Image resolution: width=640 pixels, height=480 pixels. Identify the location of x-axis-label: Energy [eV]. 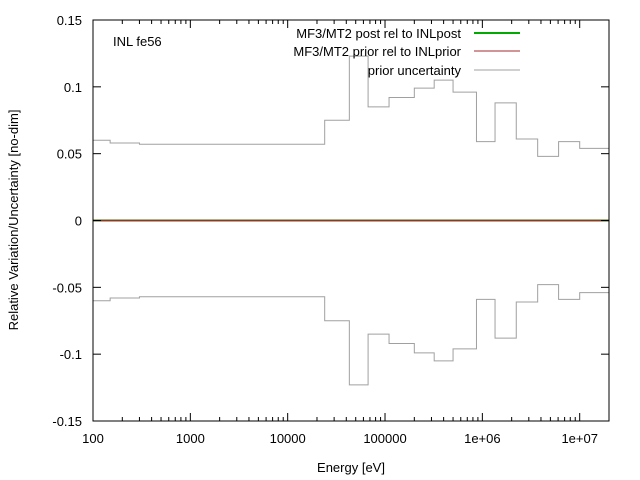
(351, 467).